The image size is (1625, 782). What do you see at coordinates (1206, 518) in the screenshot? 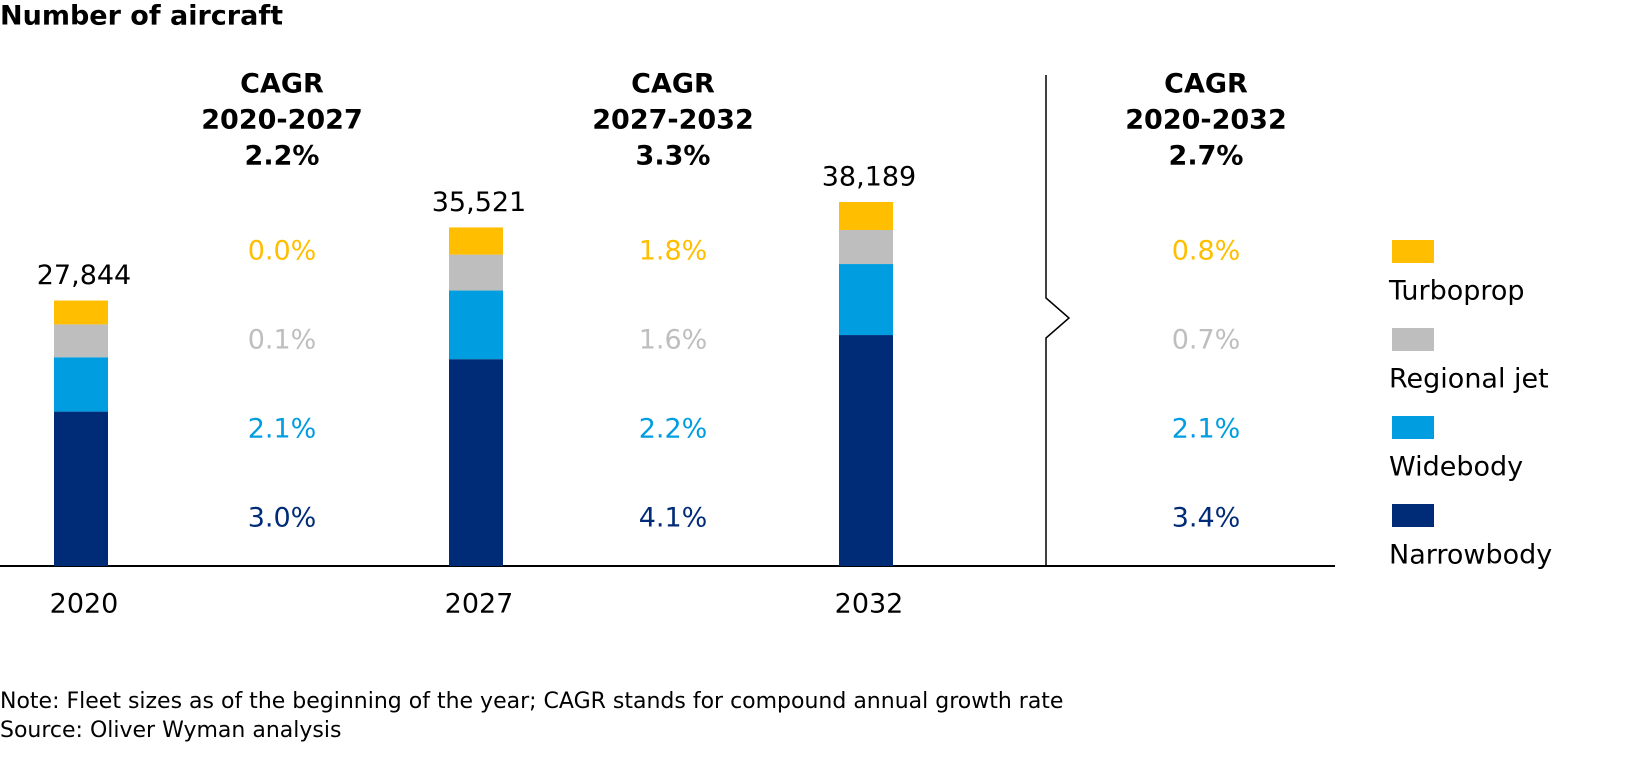
I see `cagr-value: 3.4%` at bounding box center [1206, 518].